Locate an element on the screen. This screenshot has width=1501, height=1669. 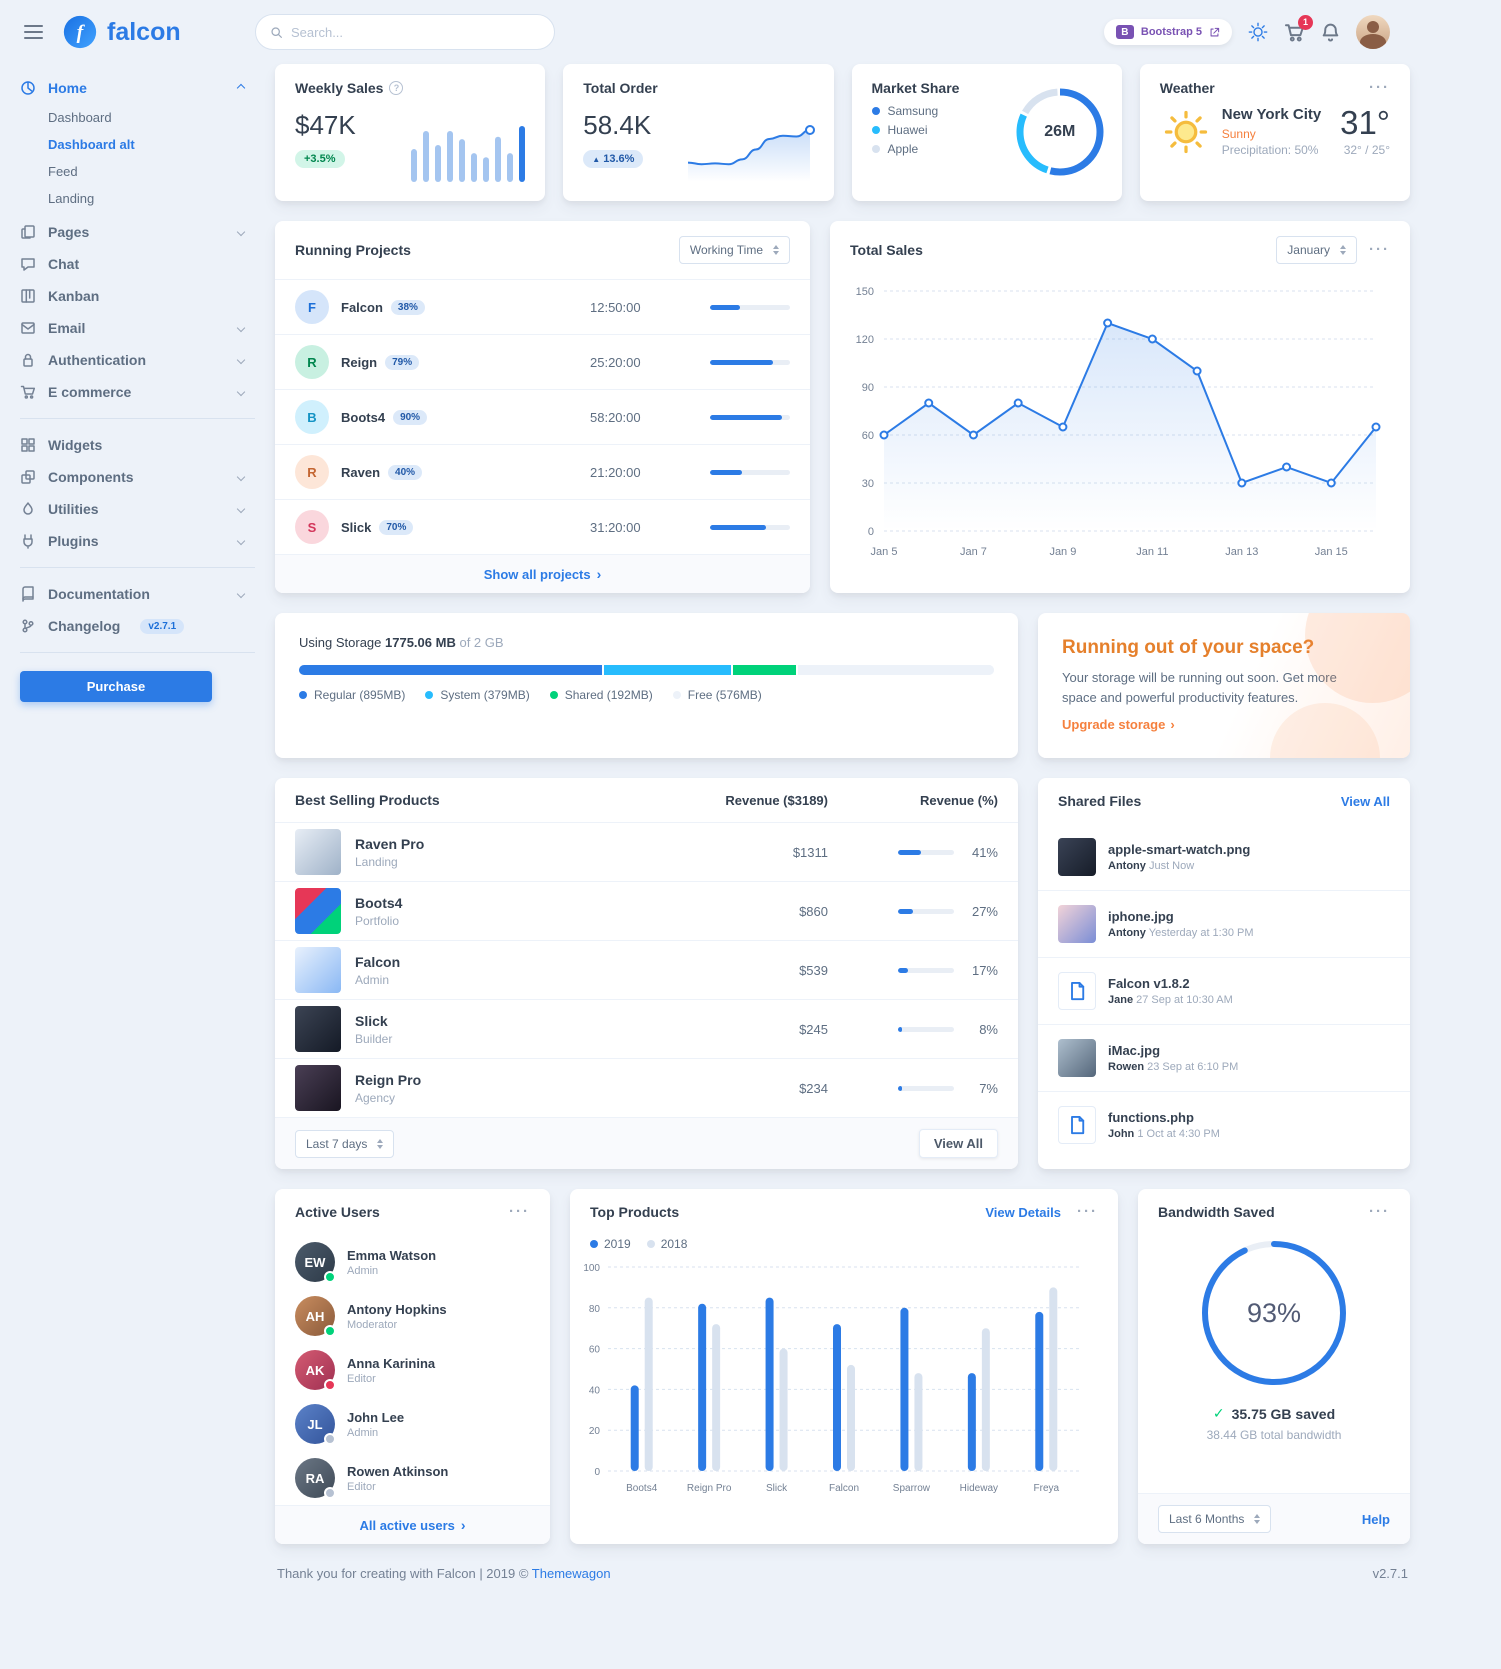
progress-badge: 90% is located at coordinates (410, 417).